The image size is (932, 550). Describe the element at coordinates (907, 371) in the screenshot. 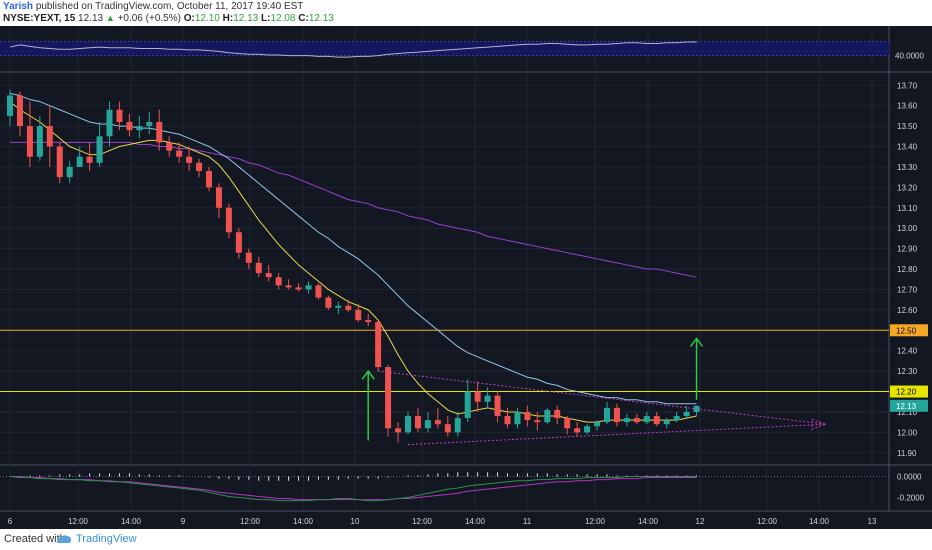

I see `price-tick-label: 12.30` at that location.